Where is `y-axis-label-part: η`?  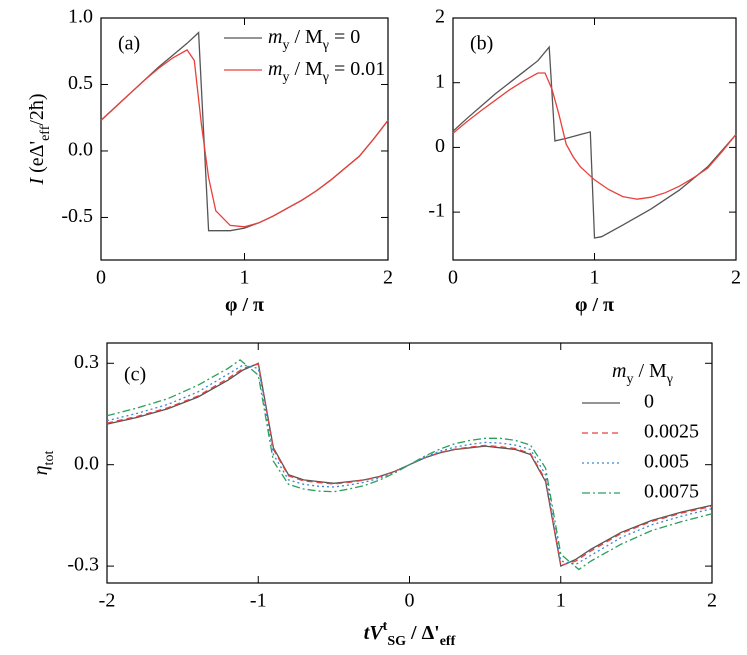
y-axis-label-part: η is located at coordinates (41, 470).